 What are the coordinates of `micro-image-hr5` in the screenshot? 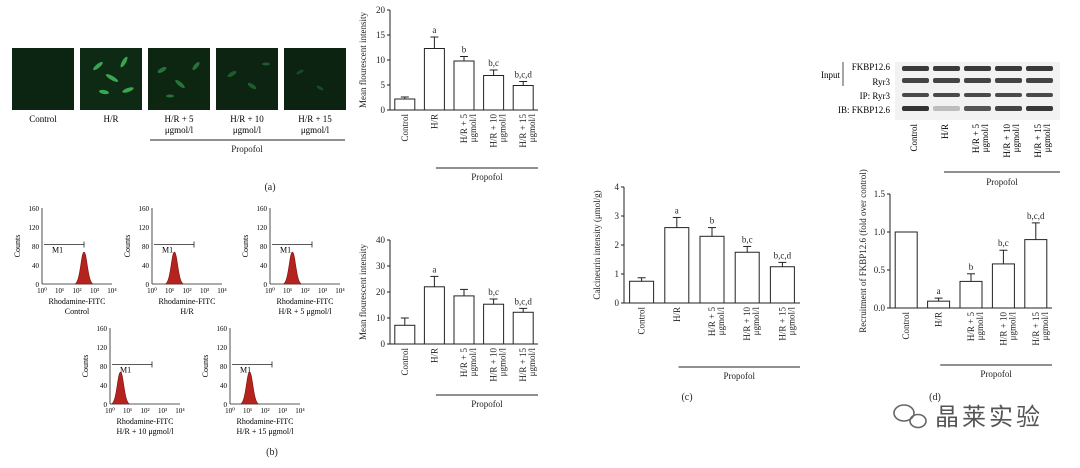 It's located at (179, 79).